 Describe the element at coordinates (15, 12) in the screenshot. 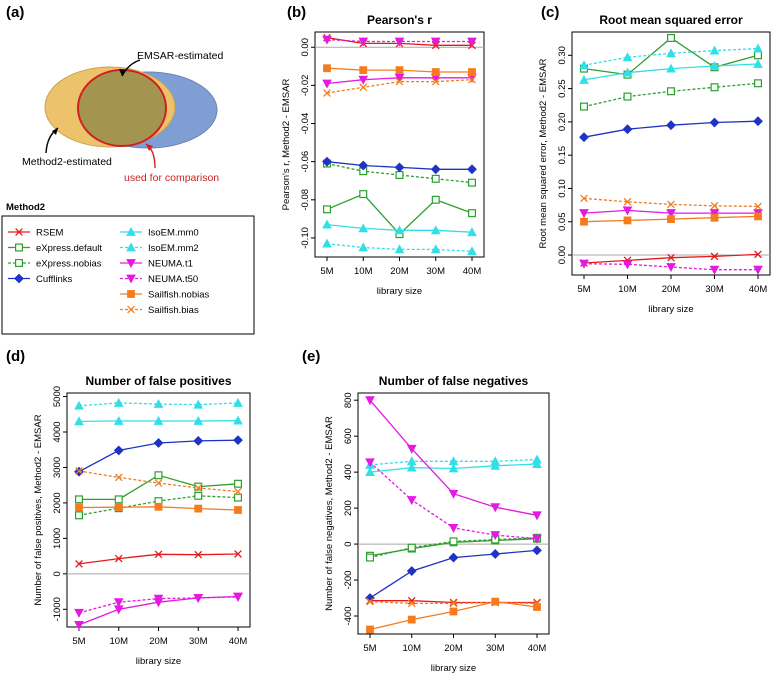

I see `panel-label-a: (a)` at that location.